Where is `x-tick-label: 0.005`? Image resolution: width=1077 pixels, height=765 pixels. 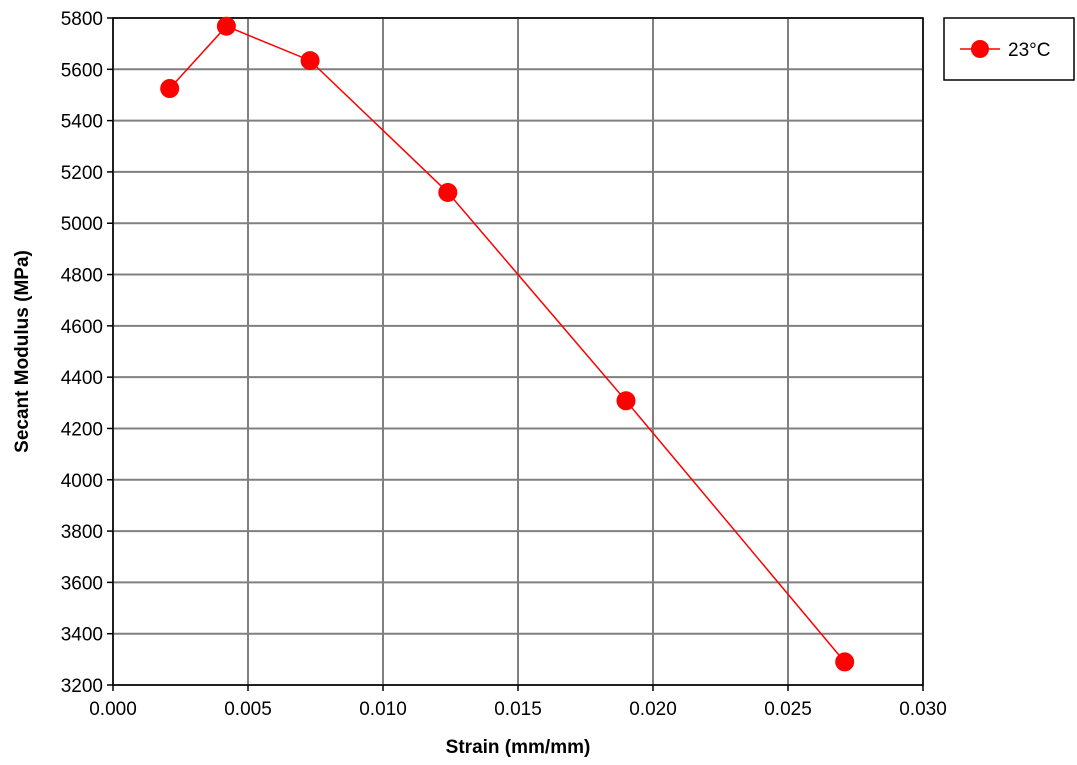 x-tick-label: 0.005 is located at coordinates (248, 709).